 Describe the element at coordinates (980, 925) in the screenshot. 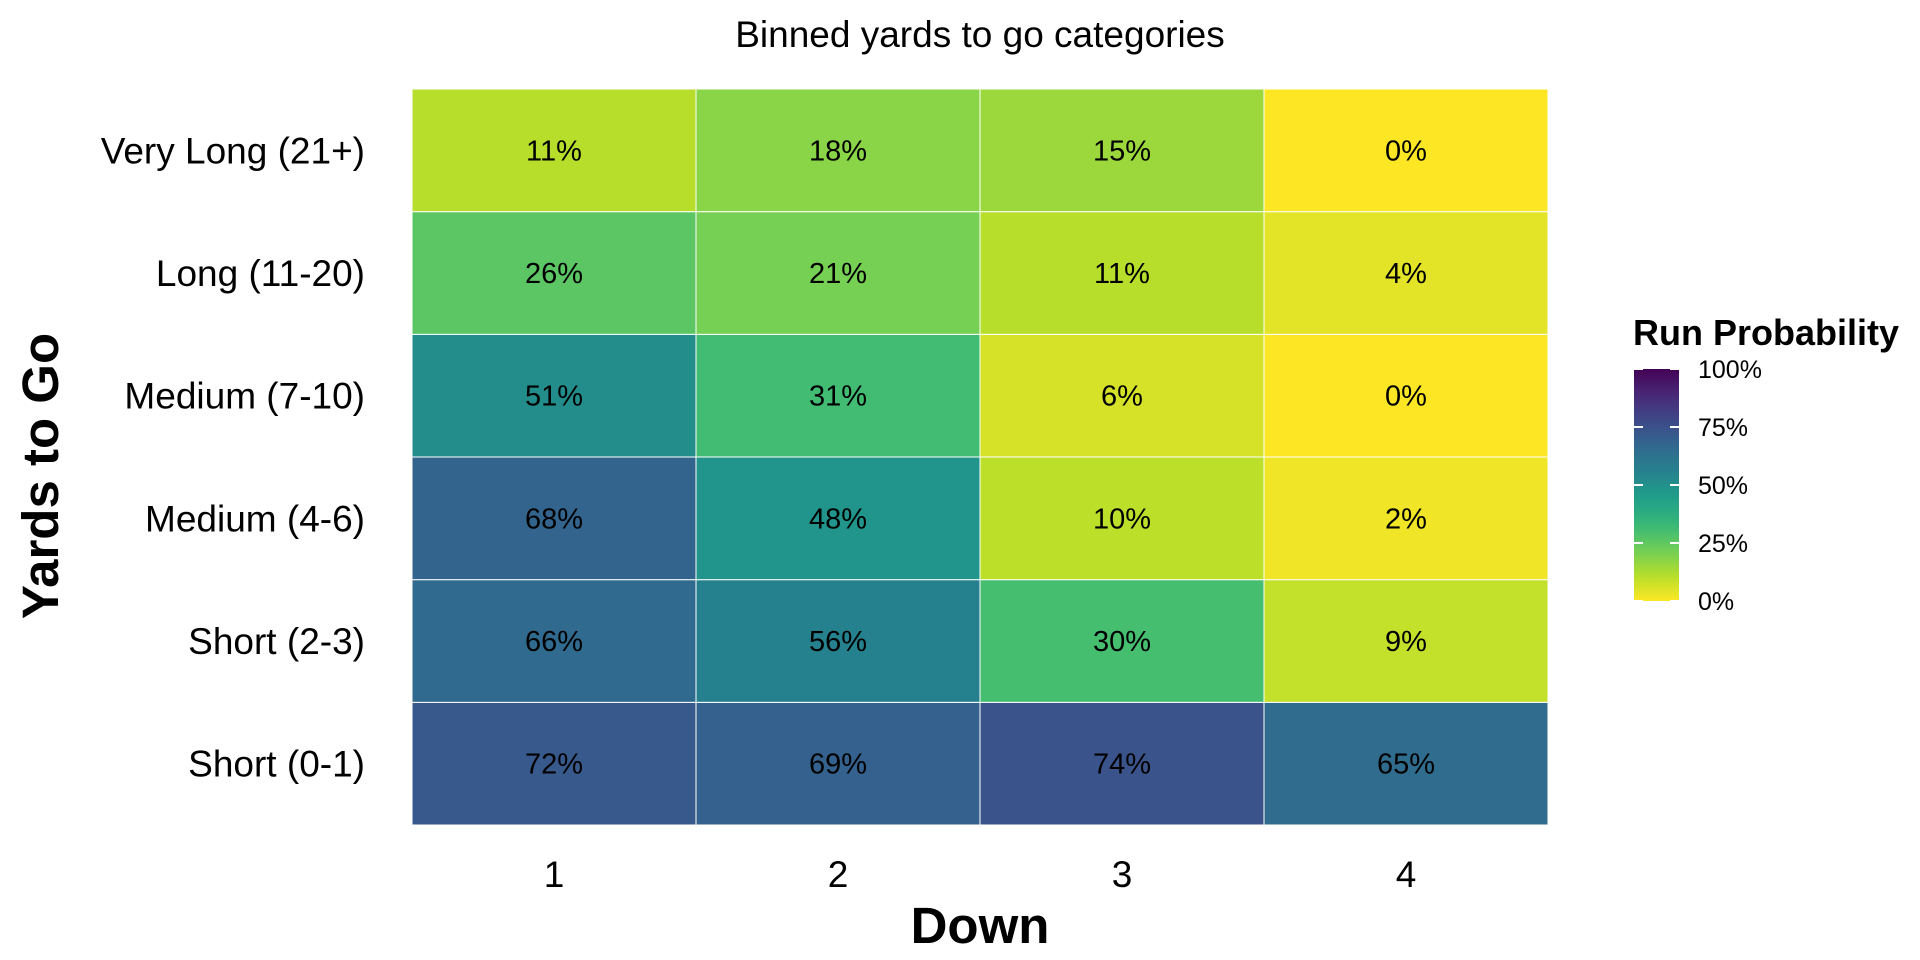

I see `x-axis-title: Down` at that location.